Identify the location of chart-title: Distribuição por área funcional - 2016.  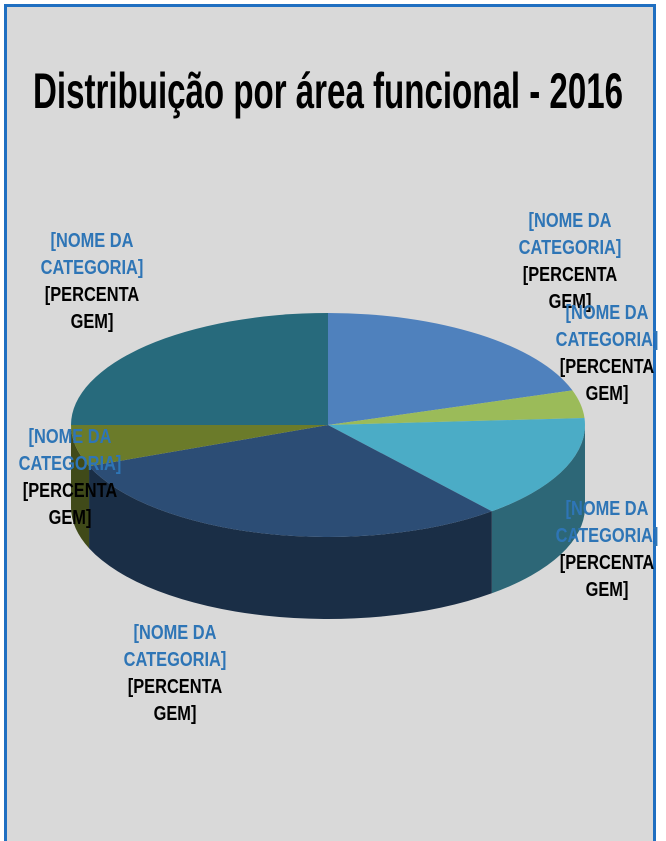
(328, 91).